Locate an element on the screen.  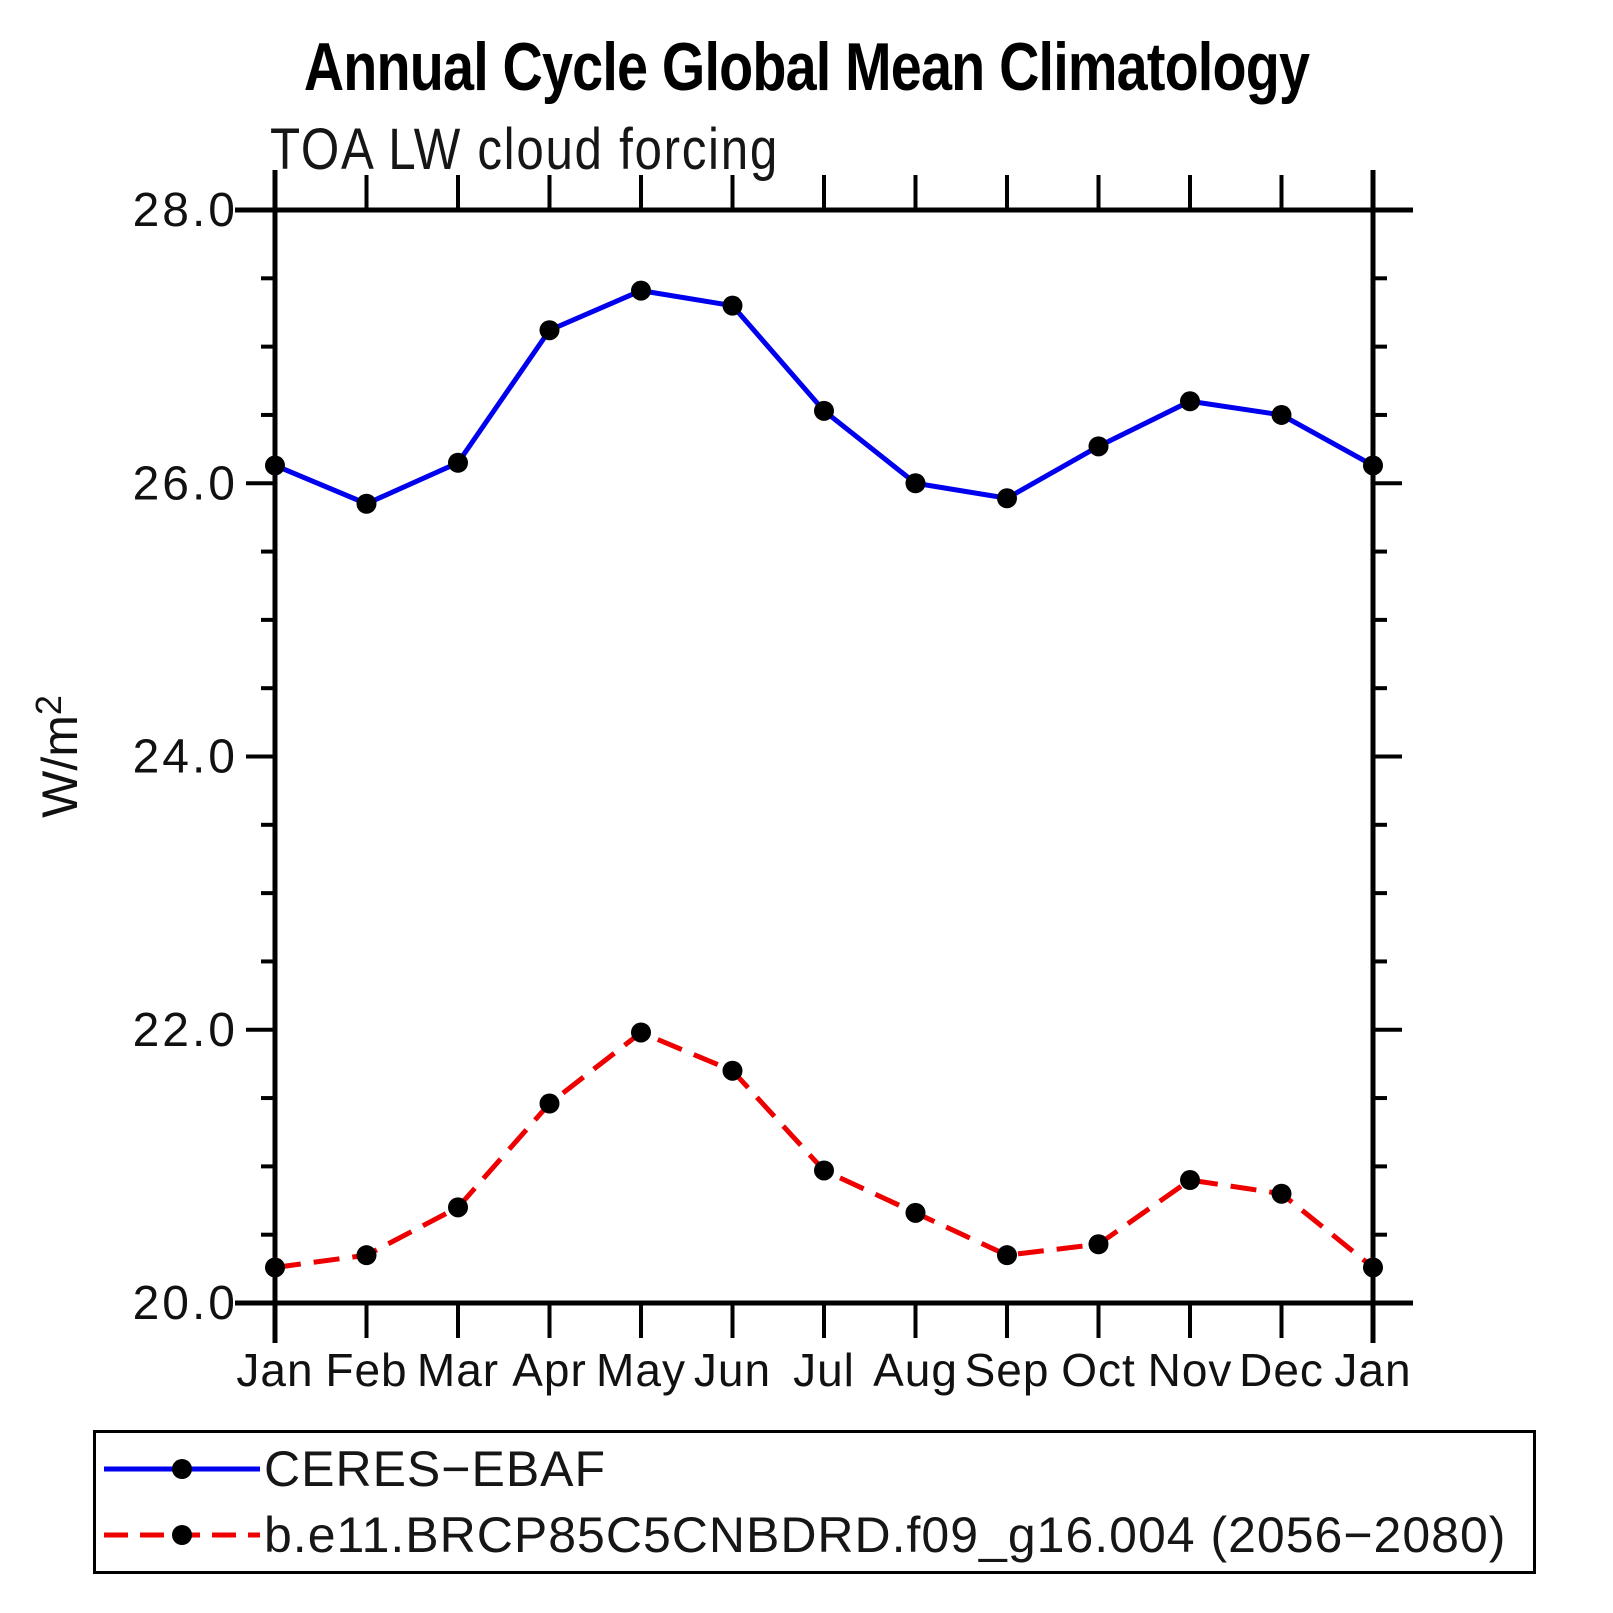
chart-subtitle: TOA LW cloud forcing is located at coordinates (524, 149).